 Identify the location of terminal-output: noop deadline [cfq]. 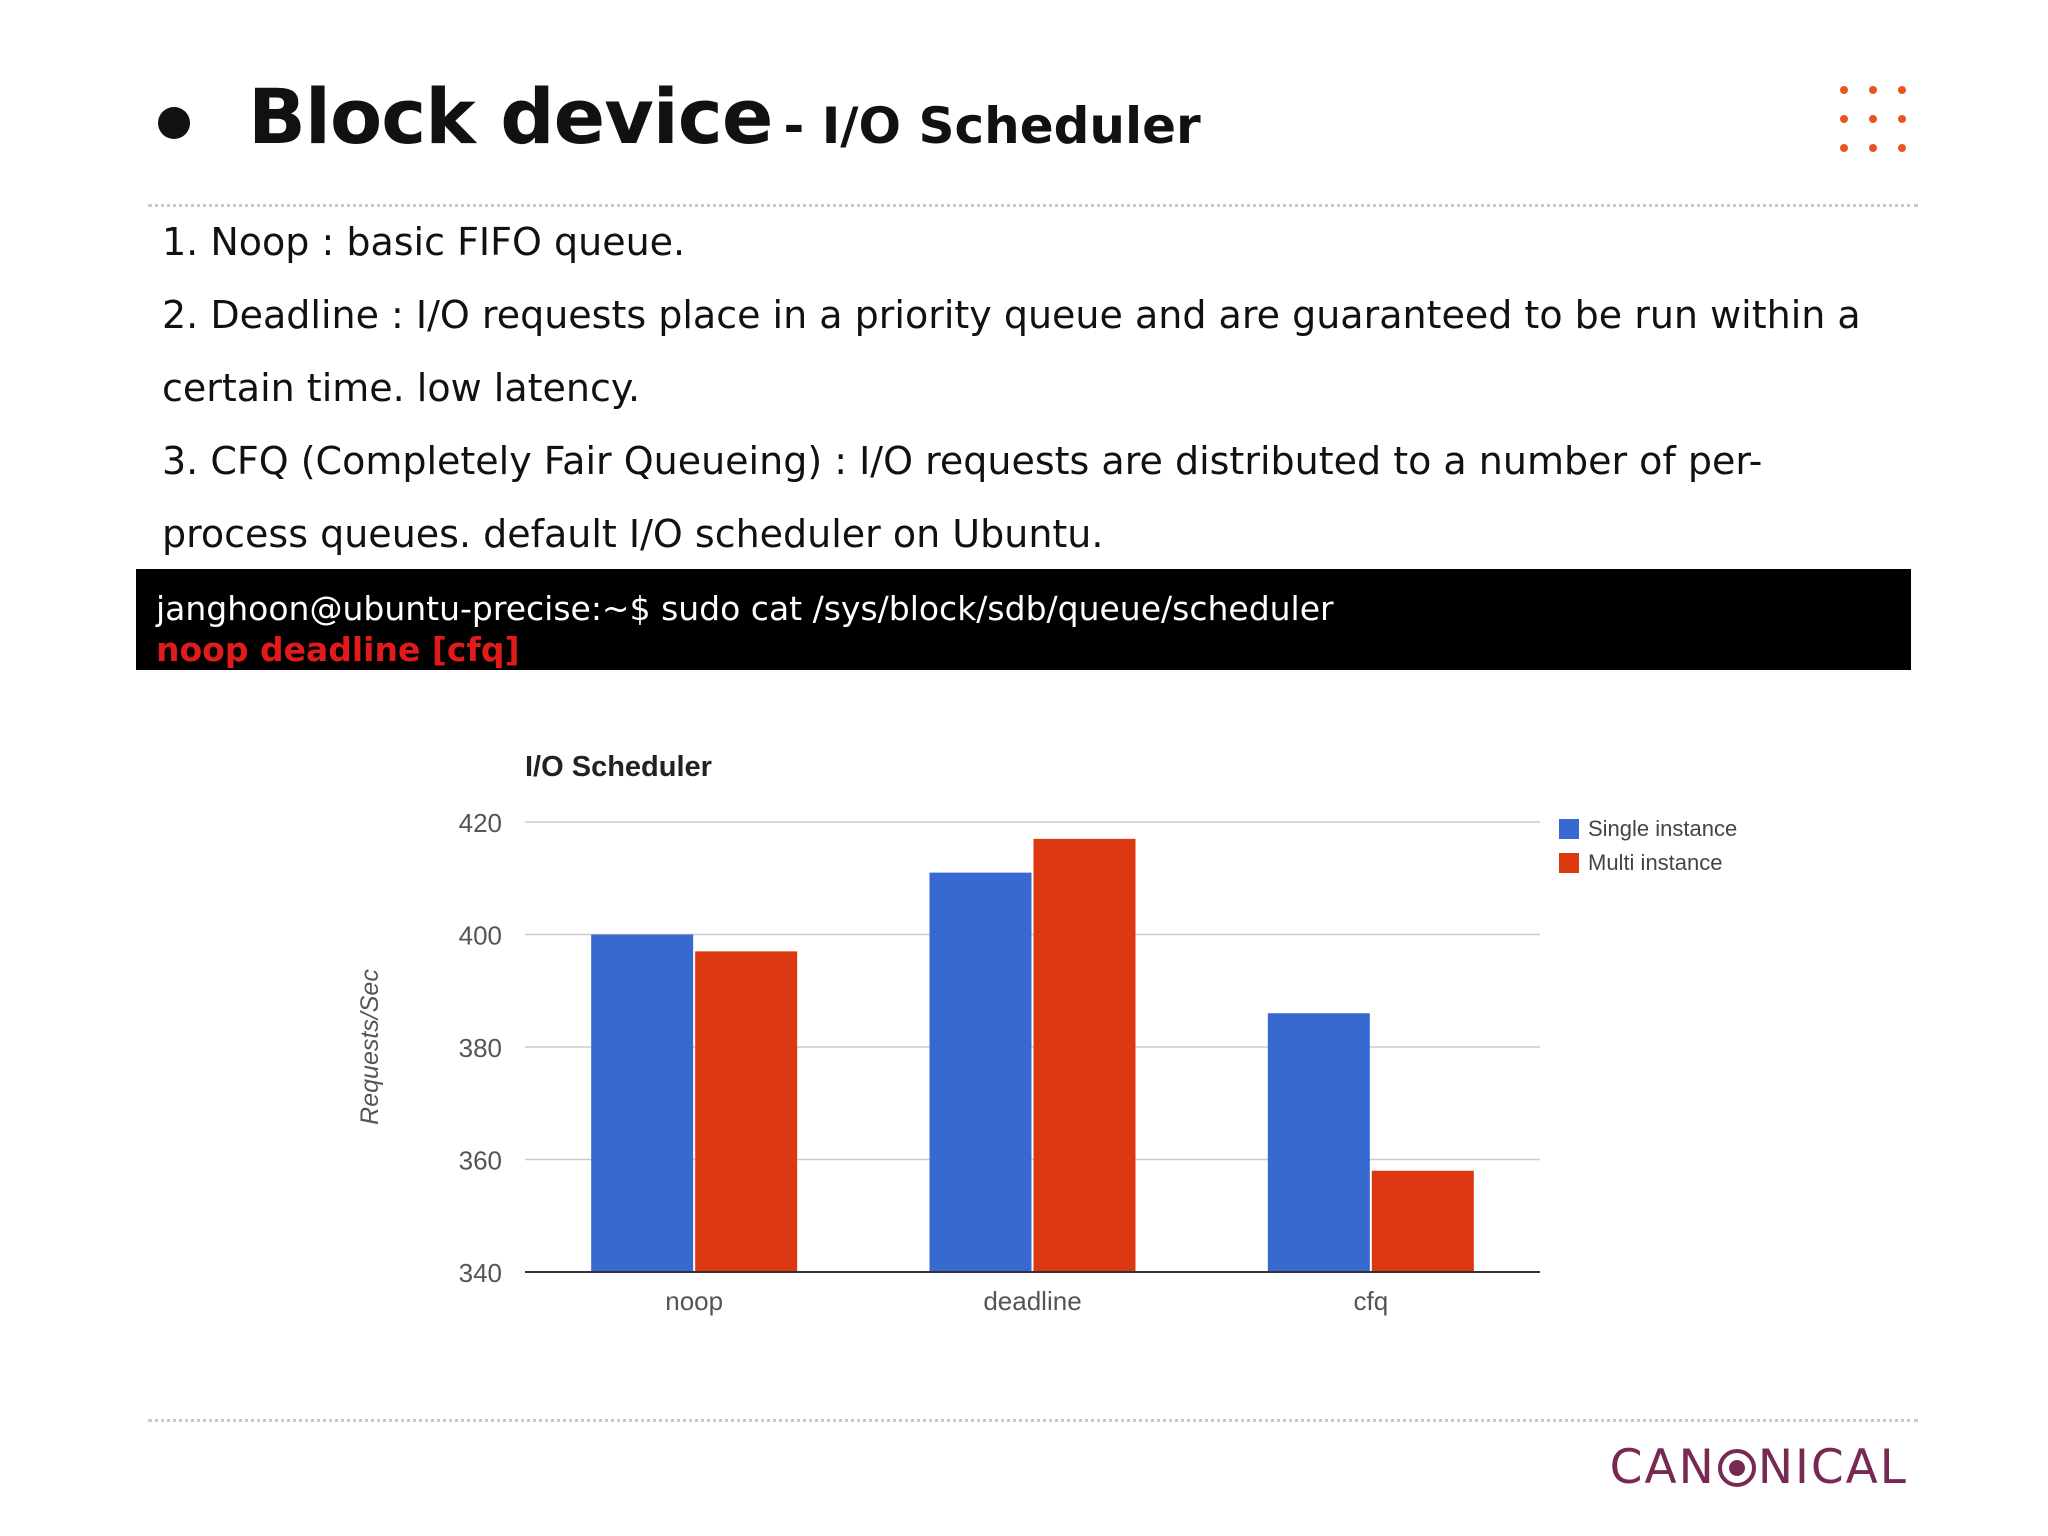
(338, 649).